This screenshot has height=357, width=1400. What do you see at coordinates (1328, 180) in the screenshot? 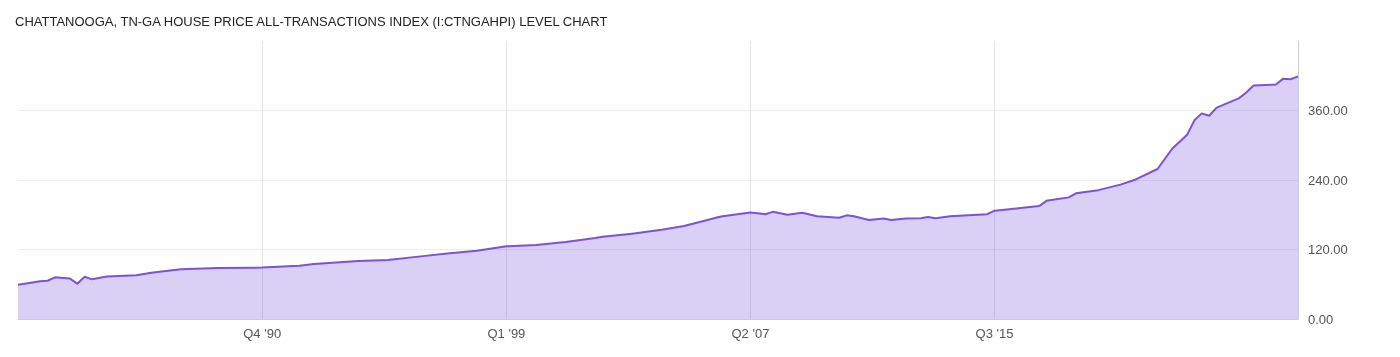
I see `y-tick-label: 240.00` at bounding box center [1328, 180].